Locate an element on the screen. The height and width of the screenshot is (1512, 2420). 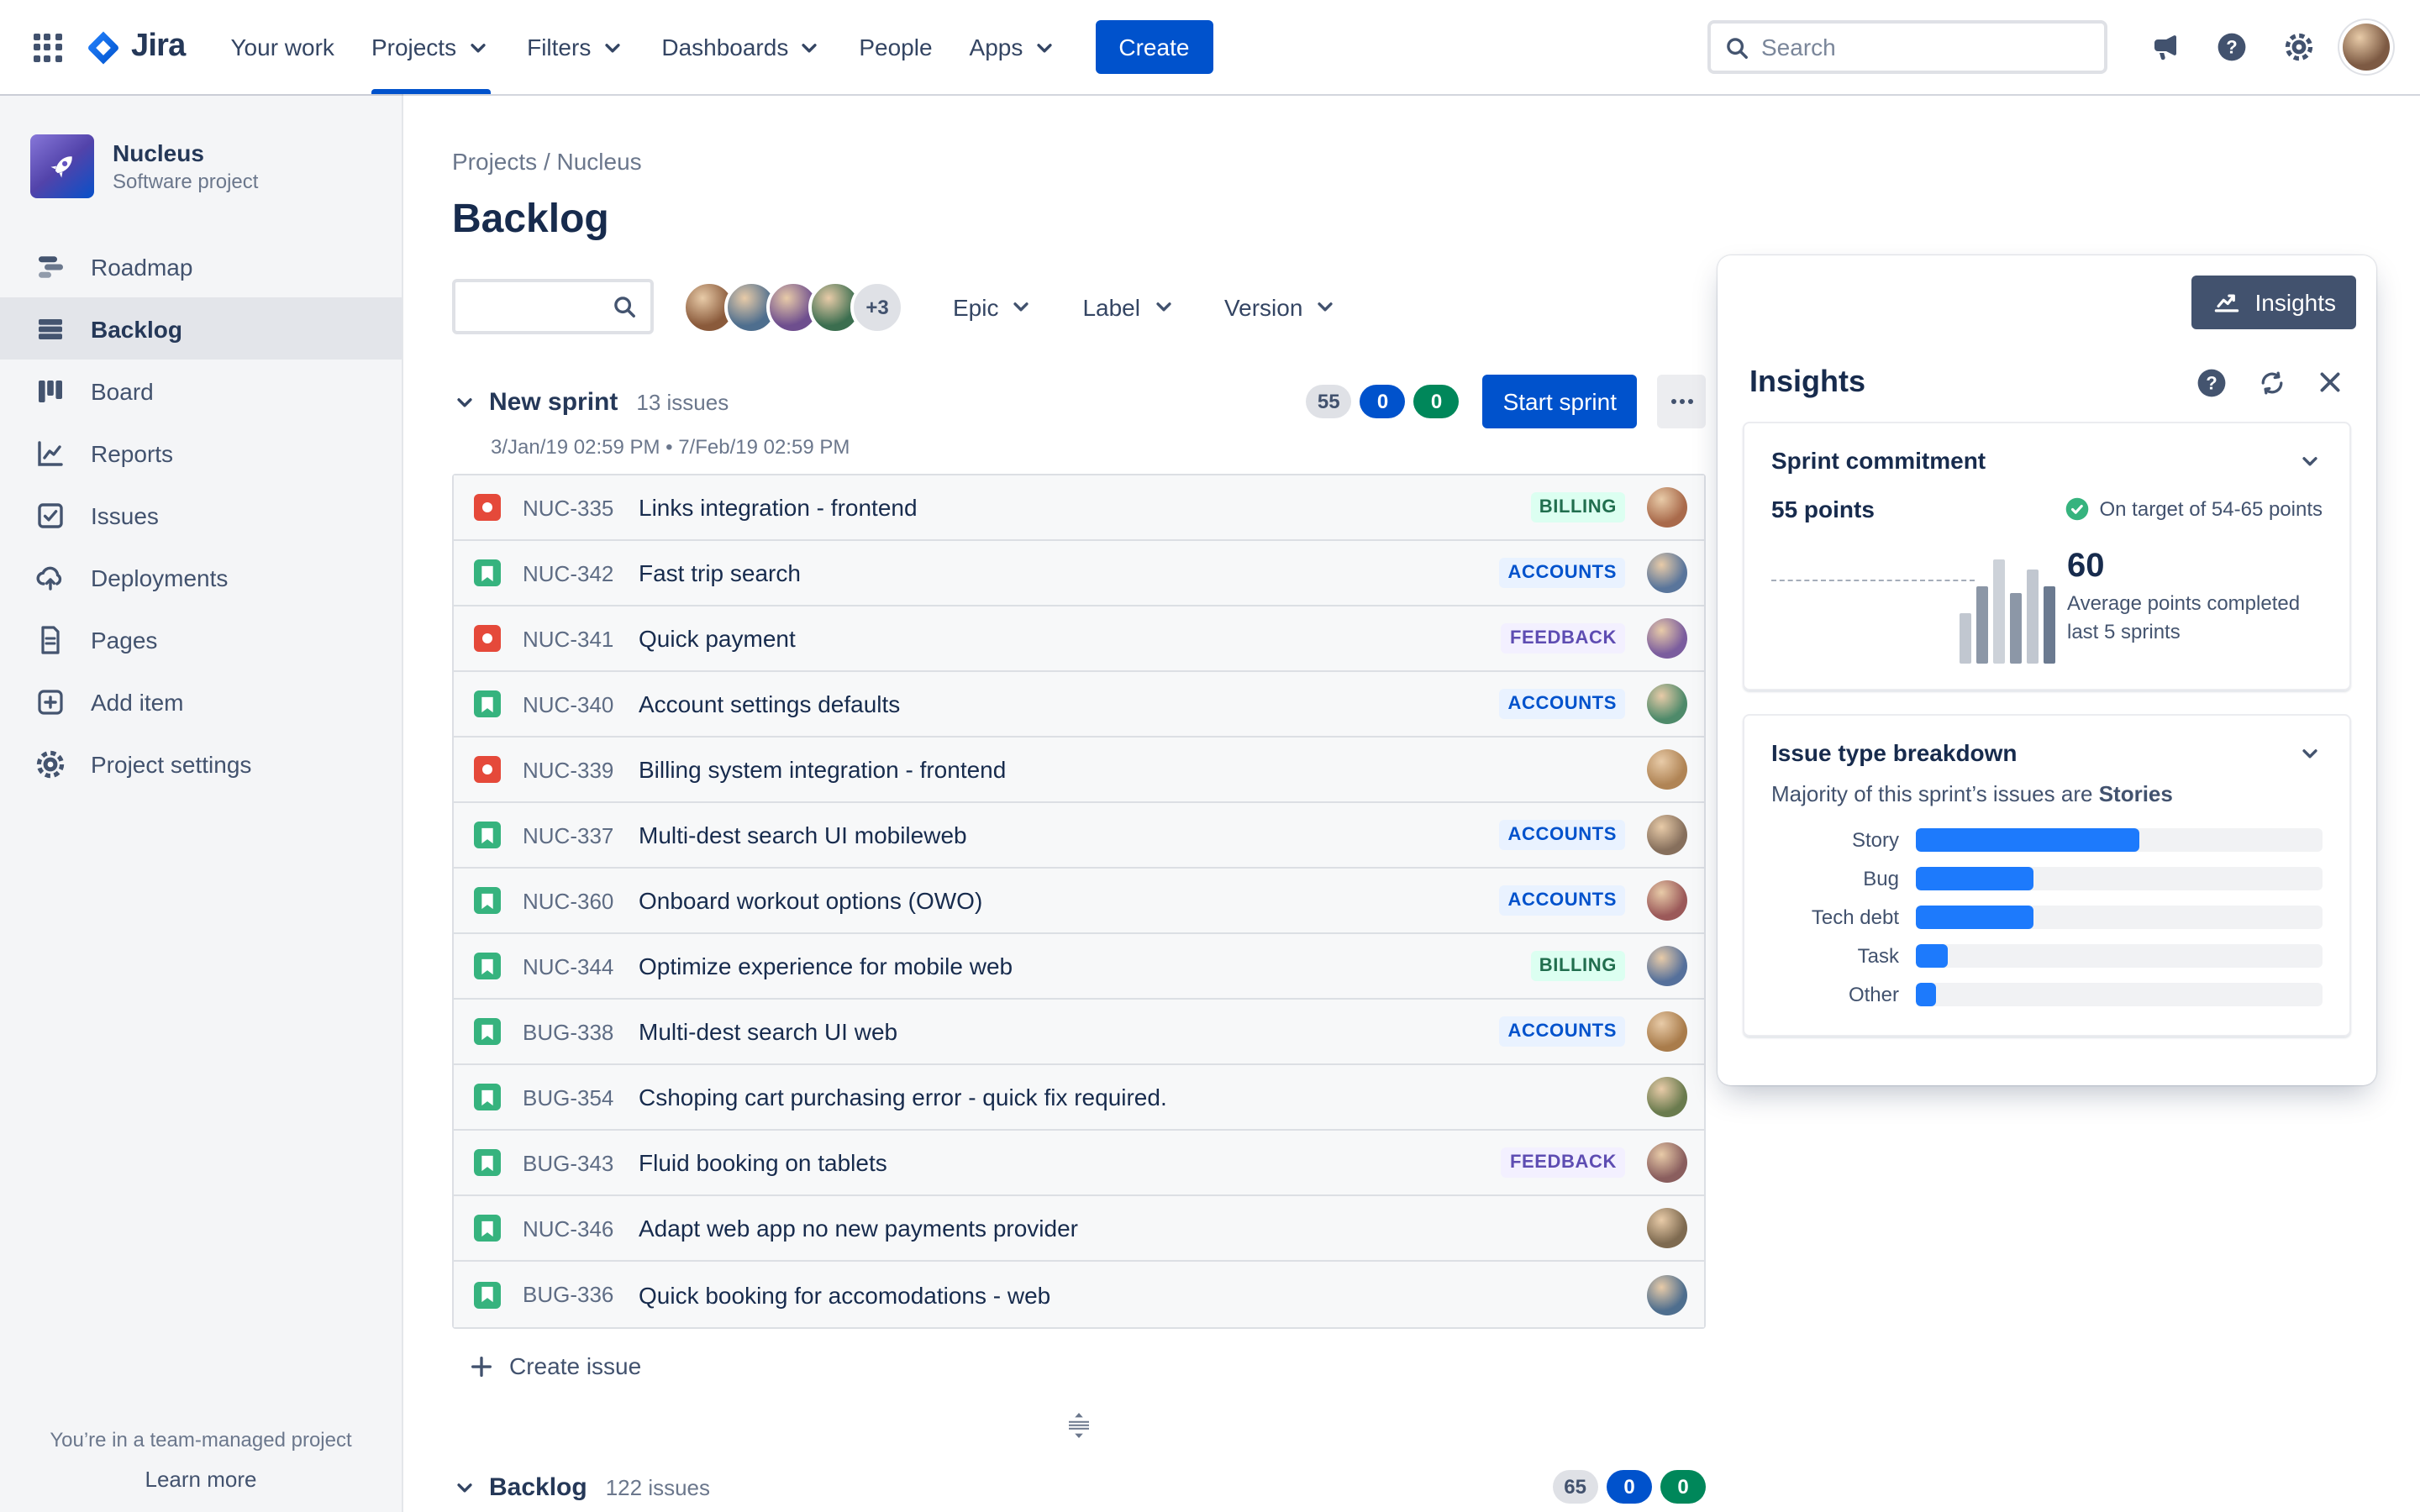
insights-help-button: ? is located at coordinates (2211, 382).